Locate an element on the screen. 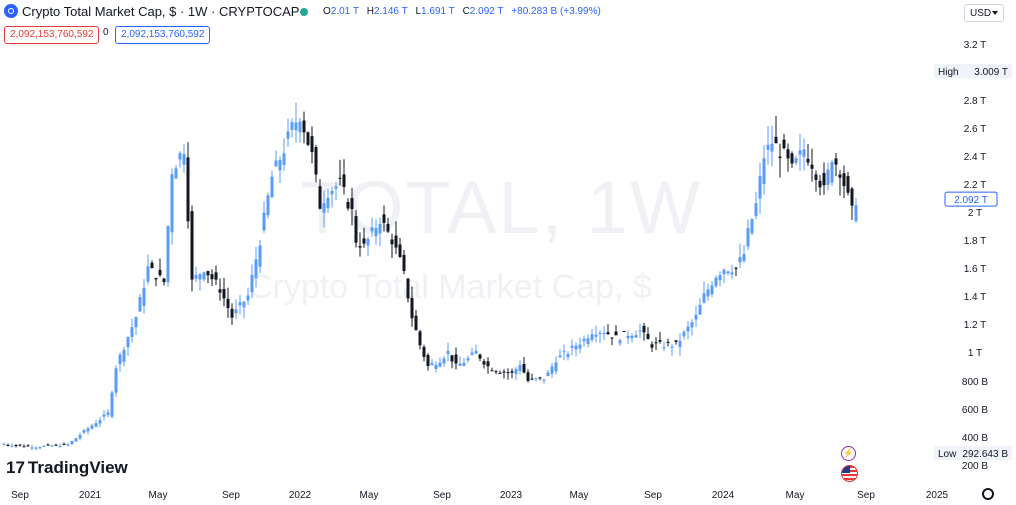 Image resolution: width=1016 pixels, height=505 pixels. last-price-marker is located at coordinates (971, 199).